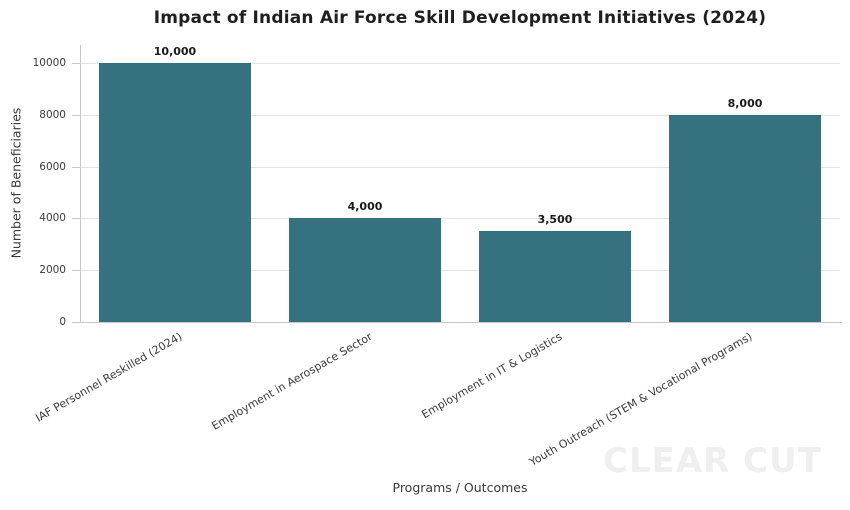 The image size is (850, 510). I want to click on watermark: CLEAR CUT, so click(712, 461).